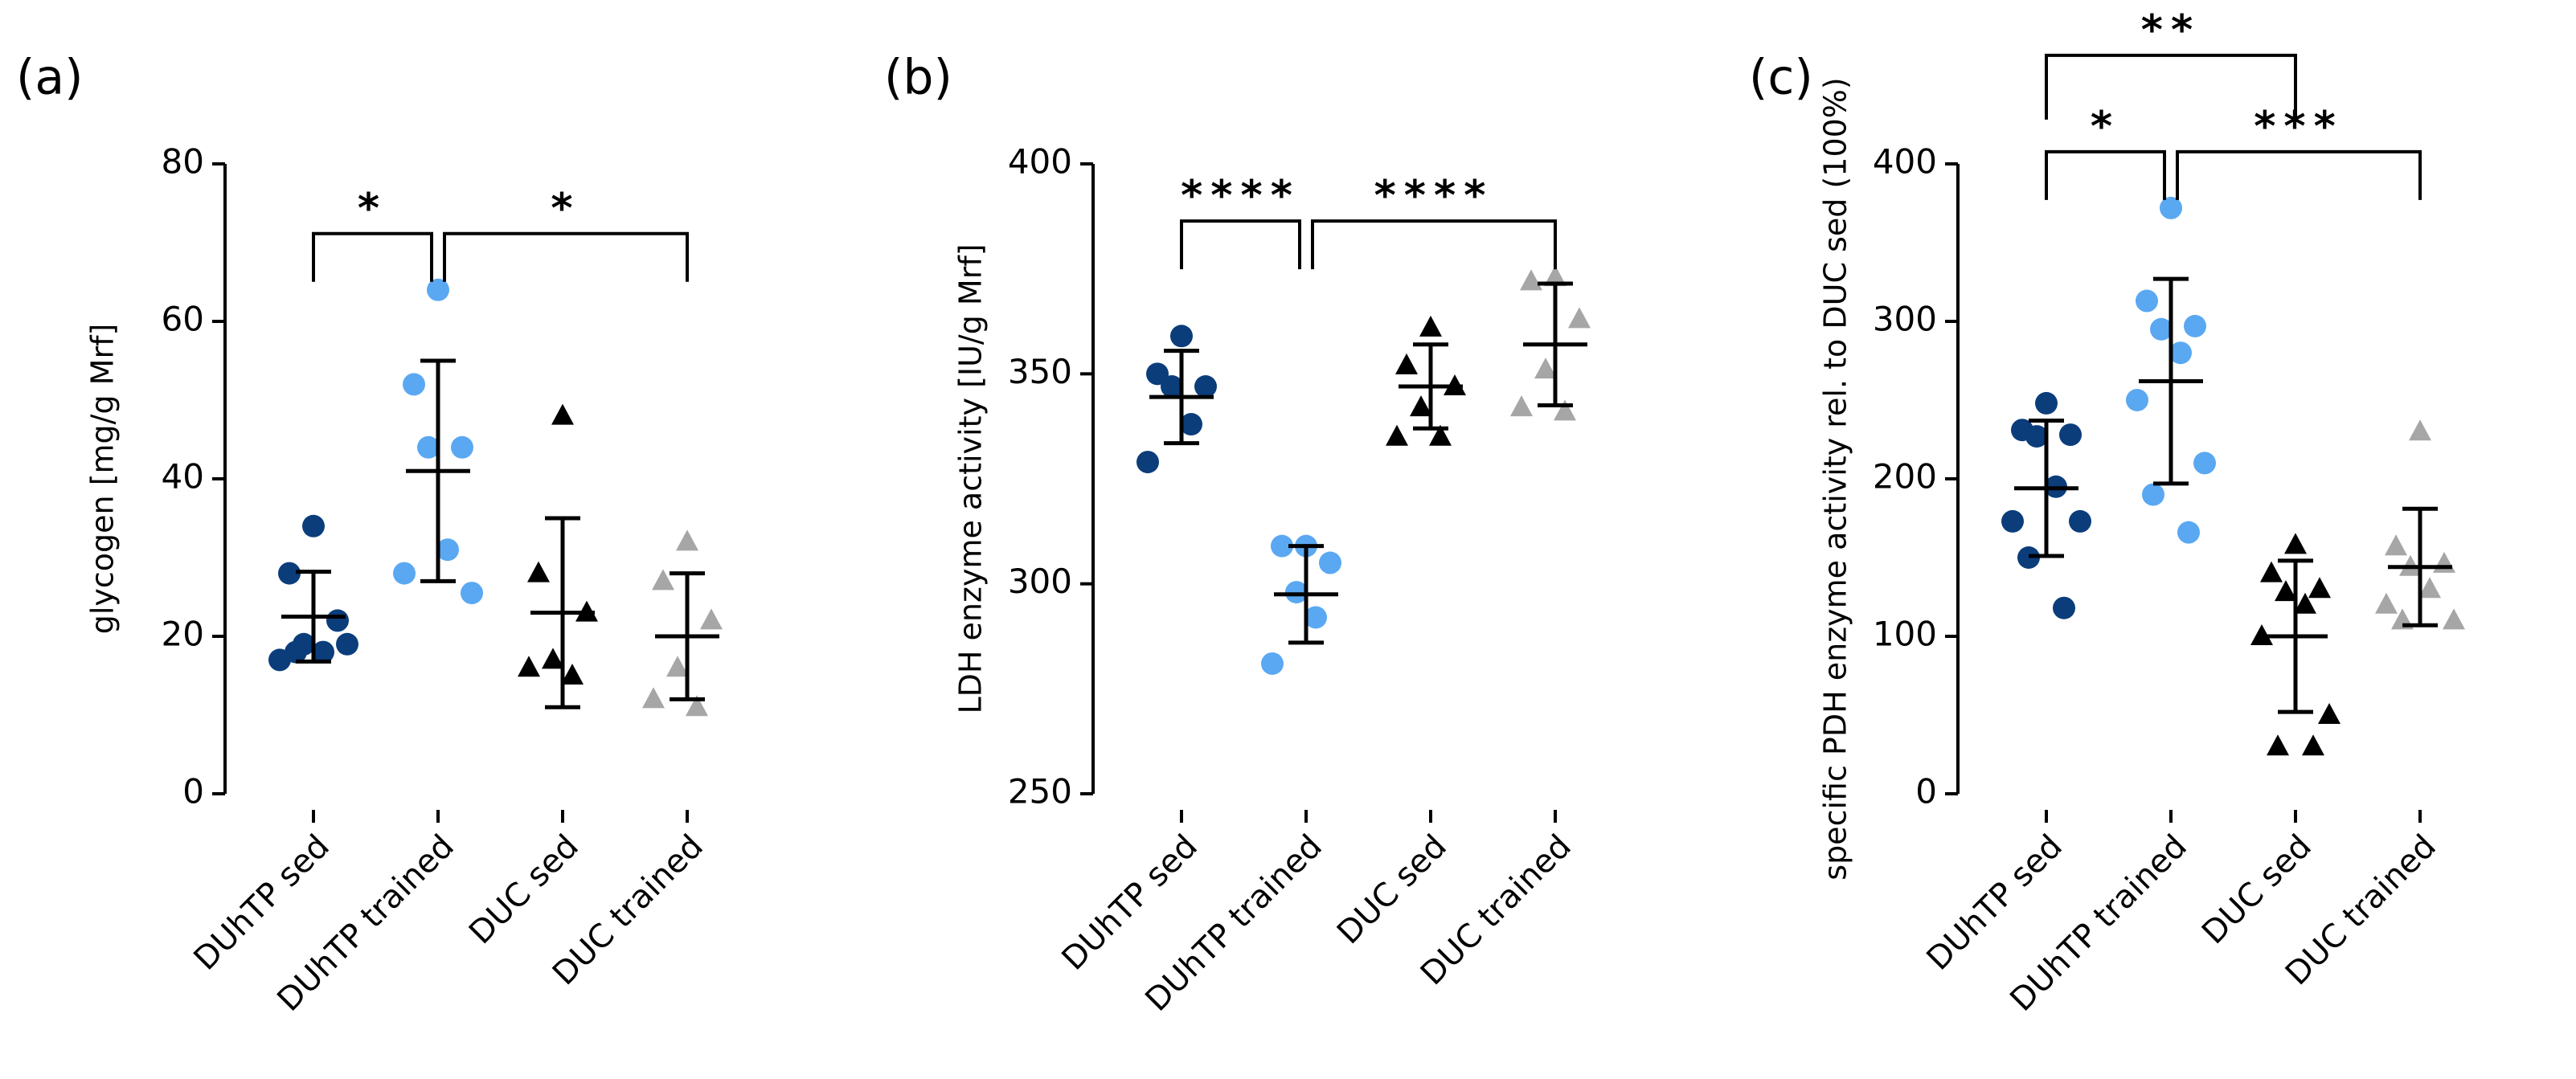 The height and width of the screenshot is (1079, 2576). What do you see at coordinates (183, 477) in the screenshot?
I see `y-tick-label: 40` at bounding box center [183, 477].